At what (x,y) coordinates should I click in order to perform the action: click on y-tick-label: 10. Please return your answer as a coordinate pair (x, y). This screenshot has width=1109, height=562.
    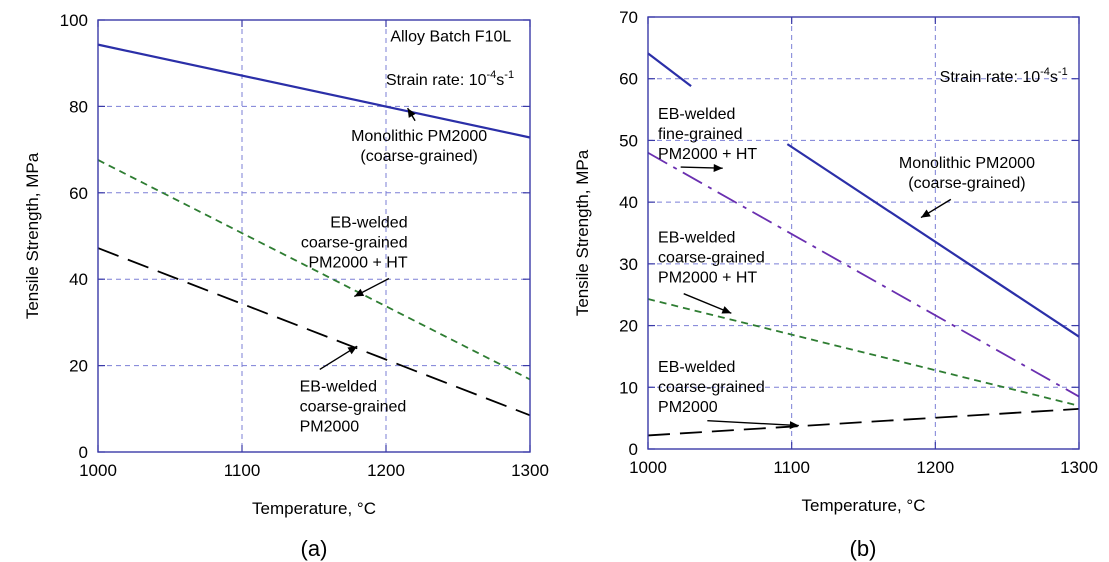
    Looking at the image, I should click on (628, 387).